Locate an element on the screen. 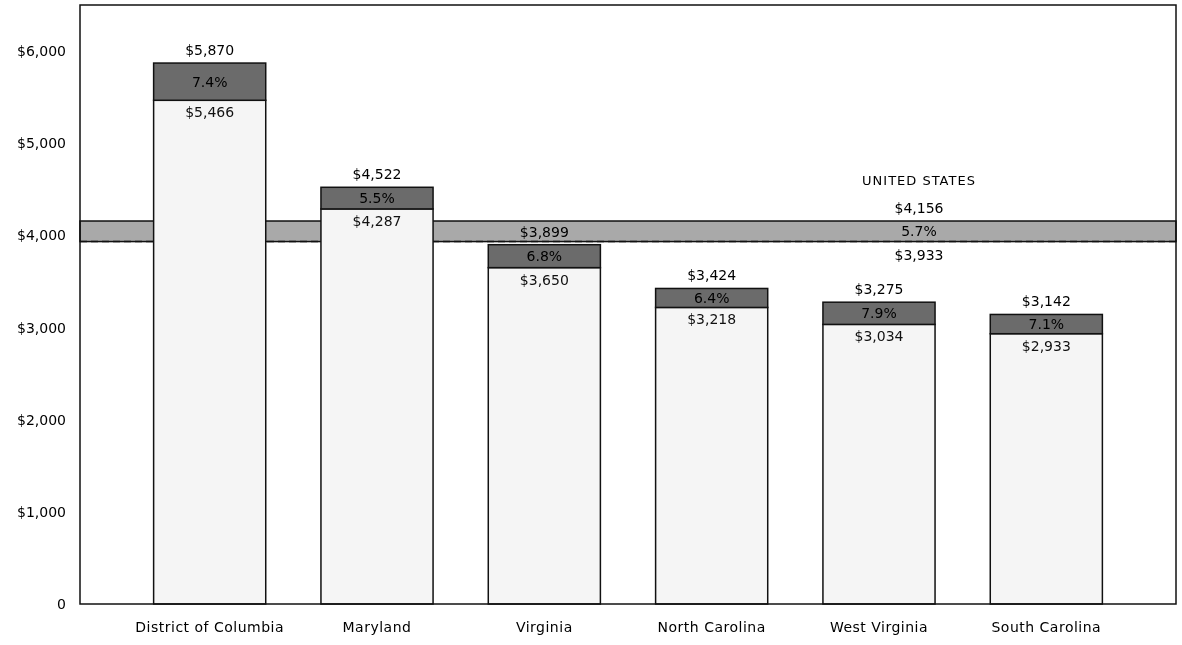 The image size is (1182, 645). y-tick-label: 0 is located at coordinates (61, 604).